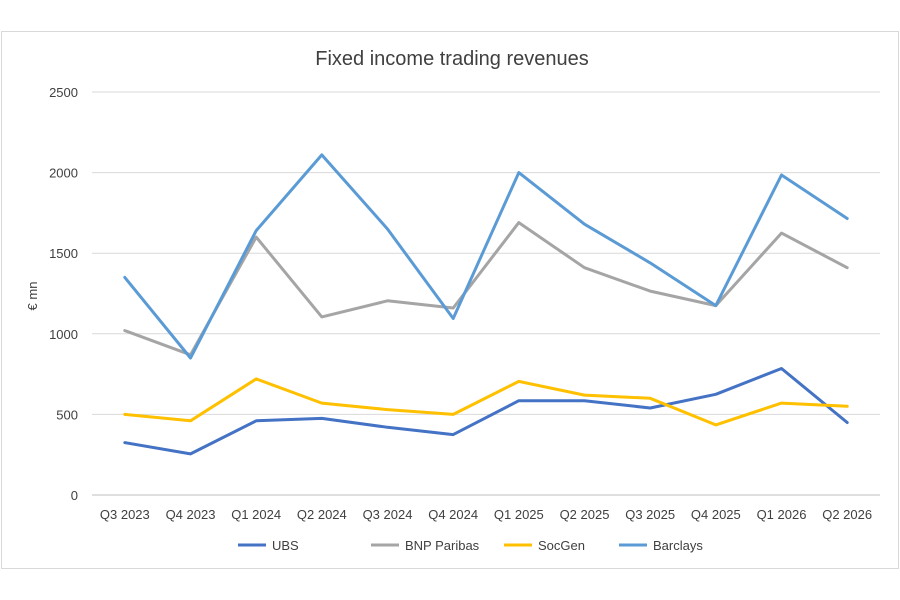 The width and height of the screenshot is (900, 600). What do you see at coordinates (67, 414) in the screenshot?
I see `y-tick-label: 500` at bounding box center [67, 414].